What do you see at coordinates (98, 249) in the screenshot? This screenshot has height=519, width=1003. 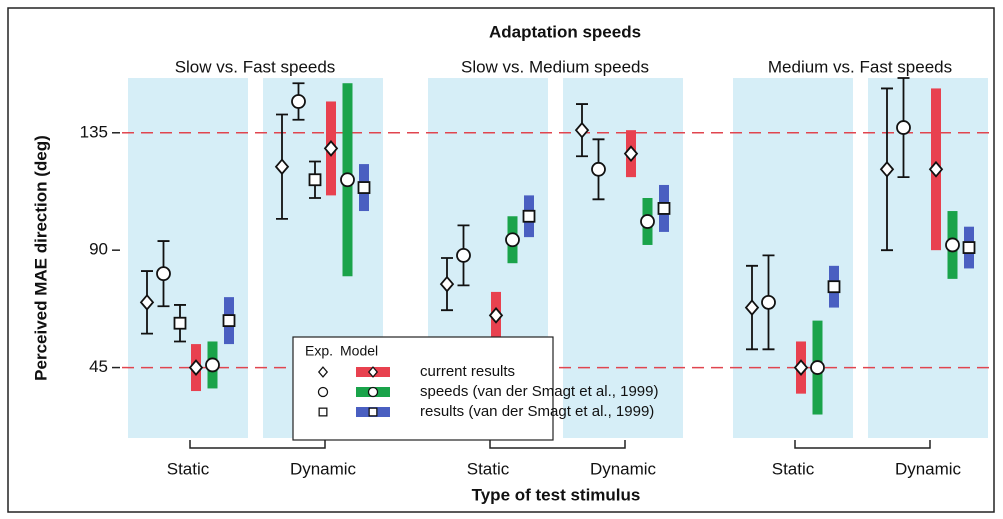 I see `y-tick-label: 90` at bounding box center [98, 249].